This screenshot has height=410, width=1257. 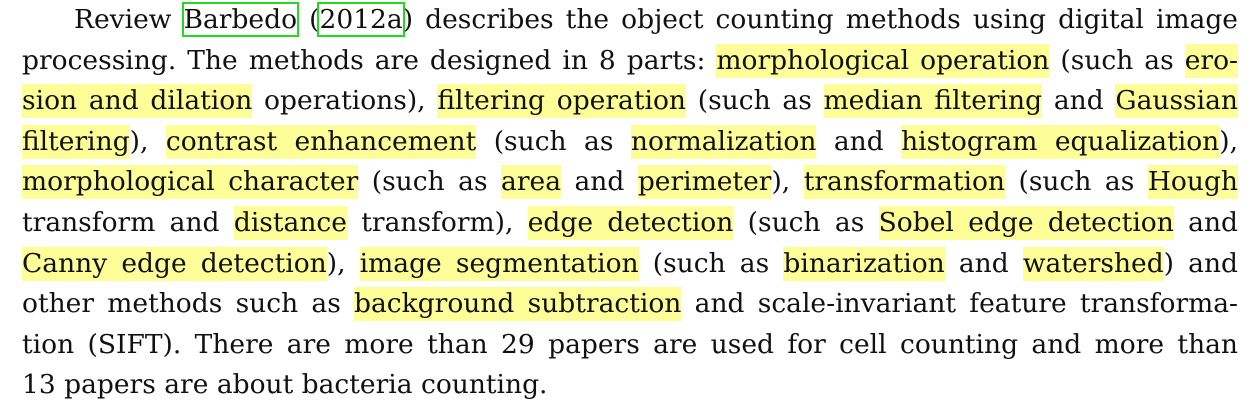 I want to click on highlighted-term: median filtering, so click(x=933, y=101).